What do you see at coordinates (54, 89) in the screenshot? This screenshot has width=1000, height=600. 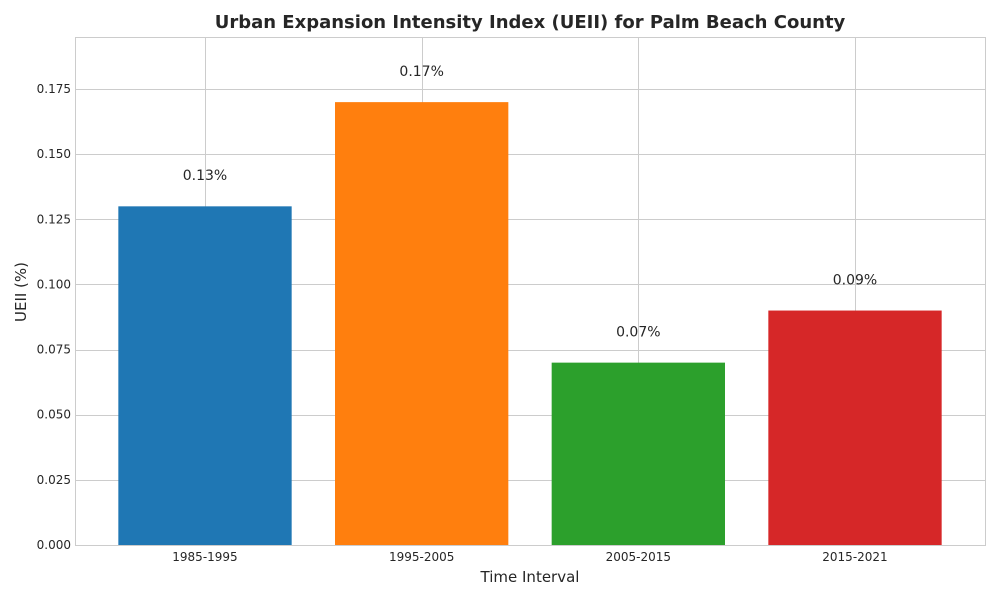 I see `y-tick-label: 0.175` at bounding box center [54, 89].